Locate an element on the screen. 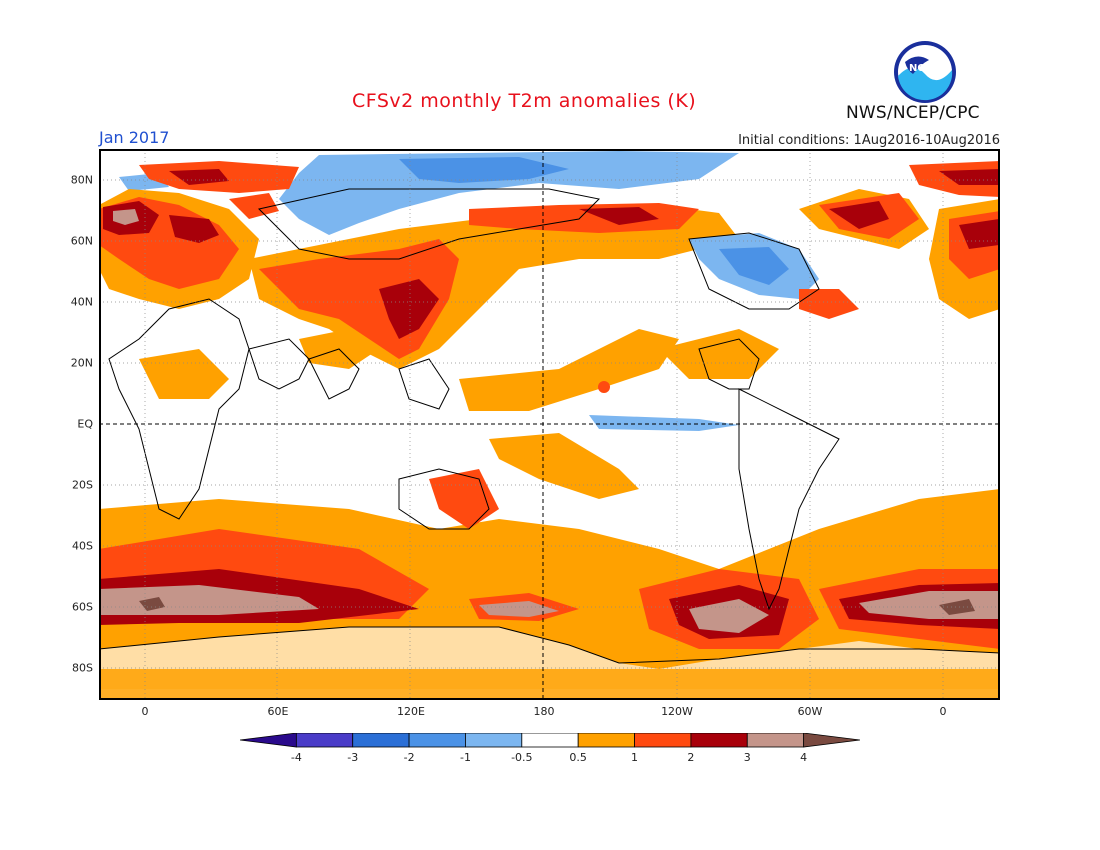  lat-label: 40S is located at coordinates (82, 546).